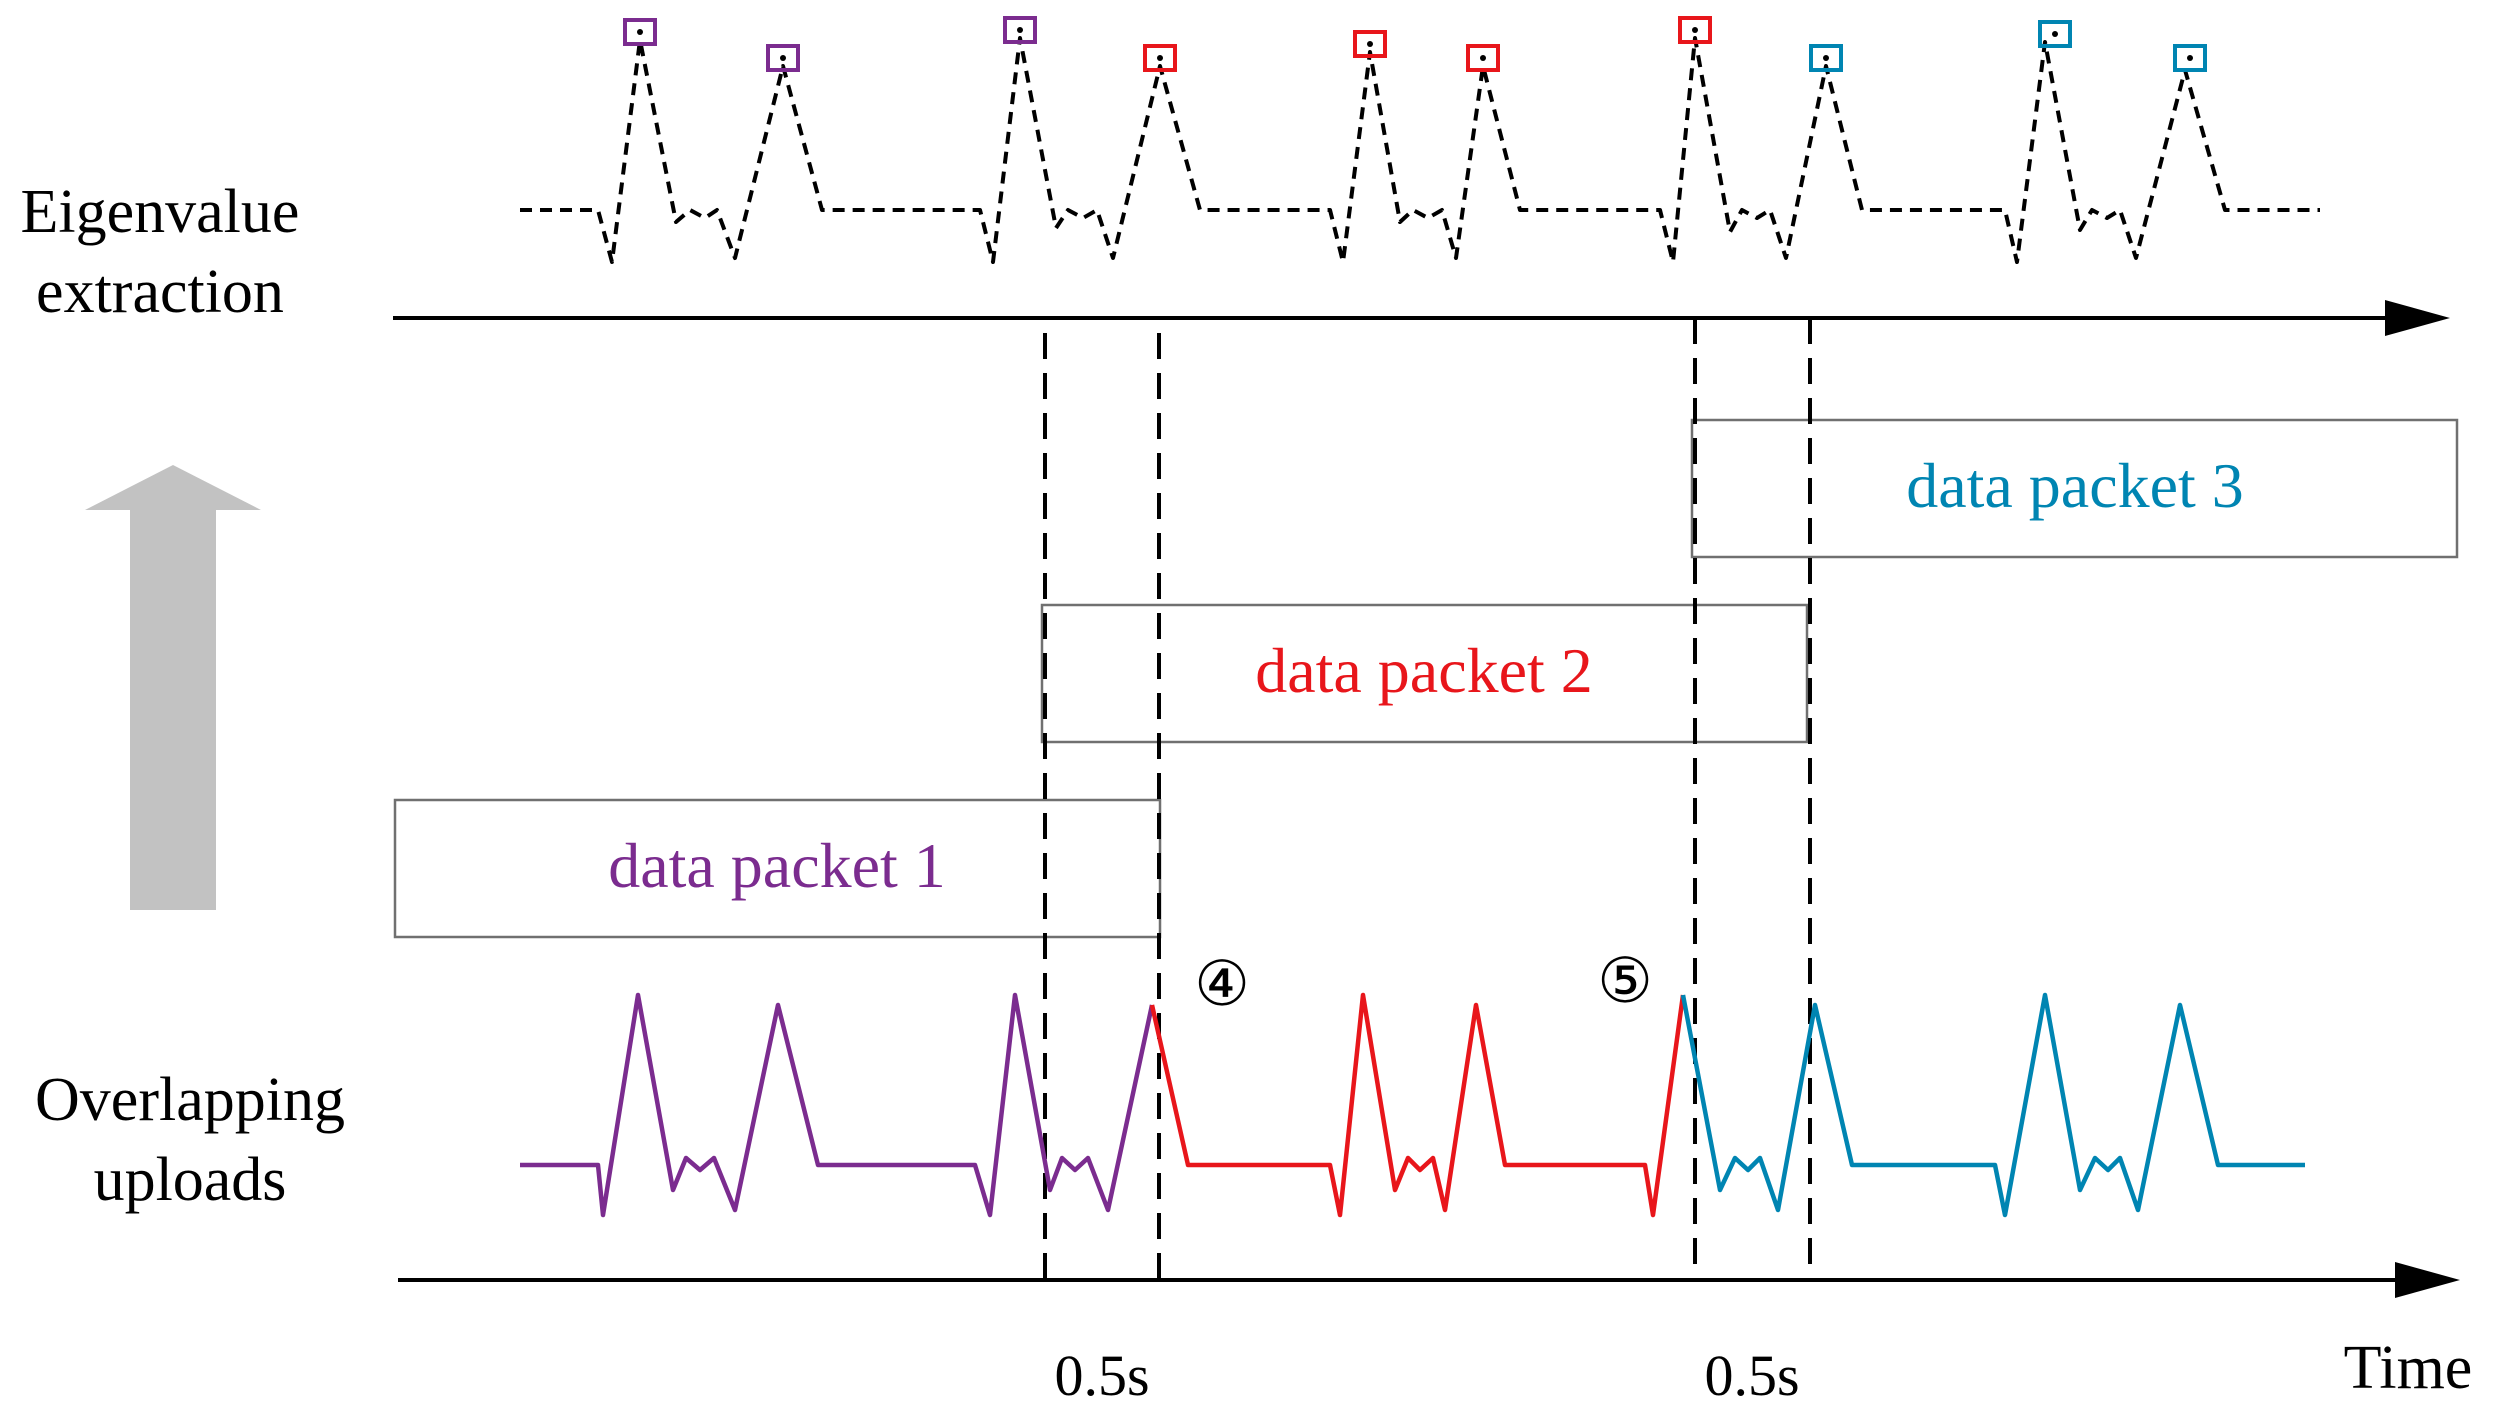 The width and height of the screenshot is (2493, 1410). What do you see at coordinates (160, 292) in the screenshot?
I see `eigenvalue-label-line2: extraction` at bounding box center [160, 292].